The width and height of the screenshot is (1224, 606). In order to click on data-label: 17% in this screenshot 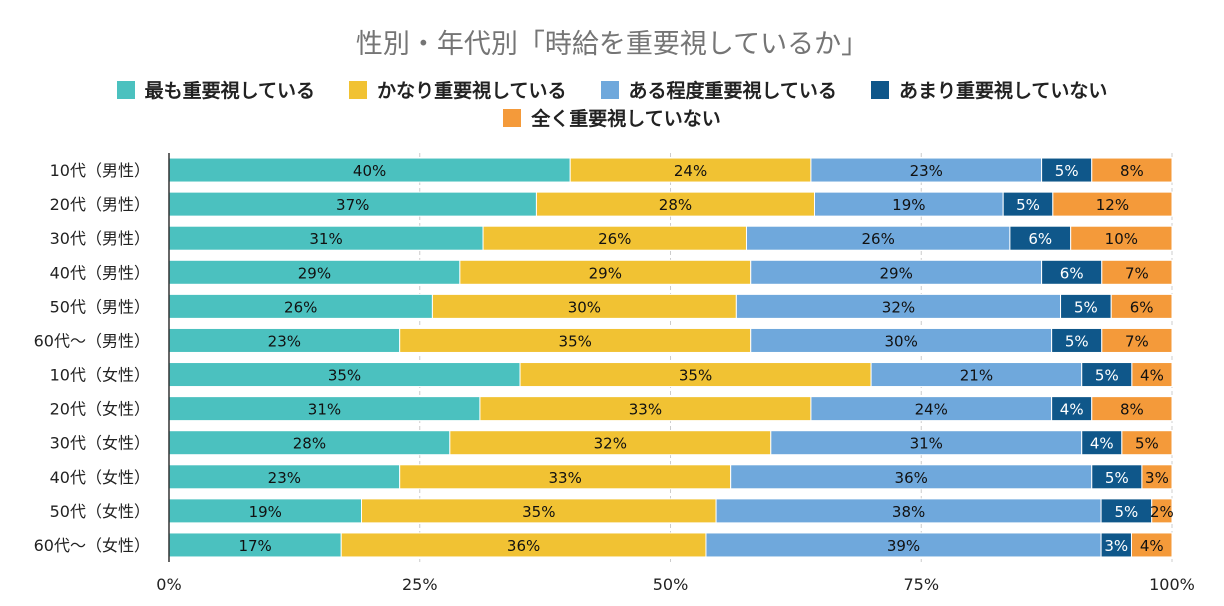, I will do `click(254, 546)`.